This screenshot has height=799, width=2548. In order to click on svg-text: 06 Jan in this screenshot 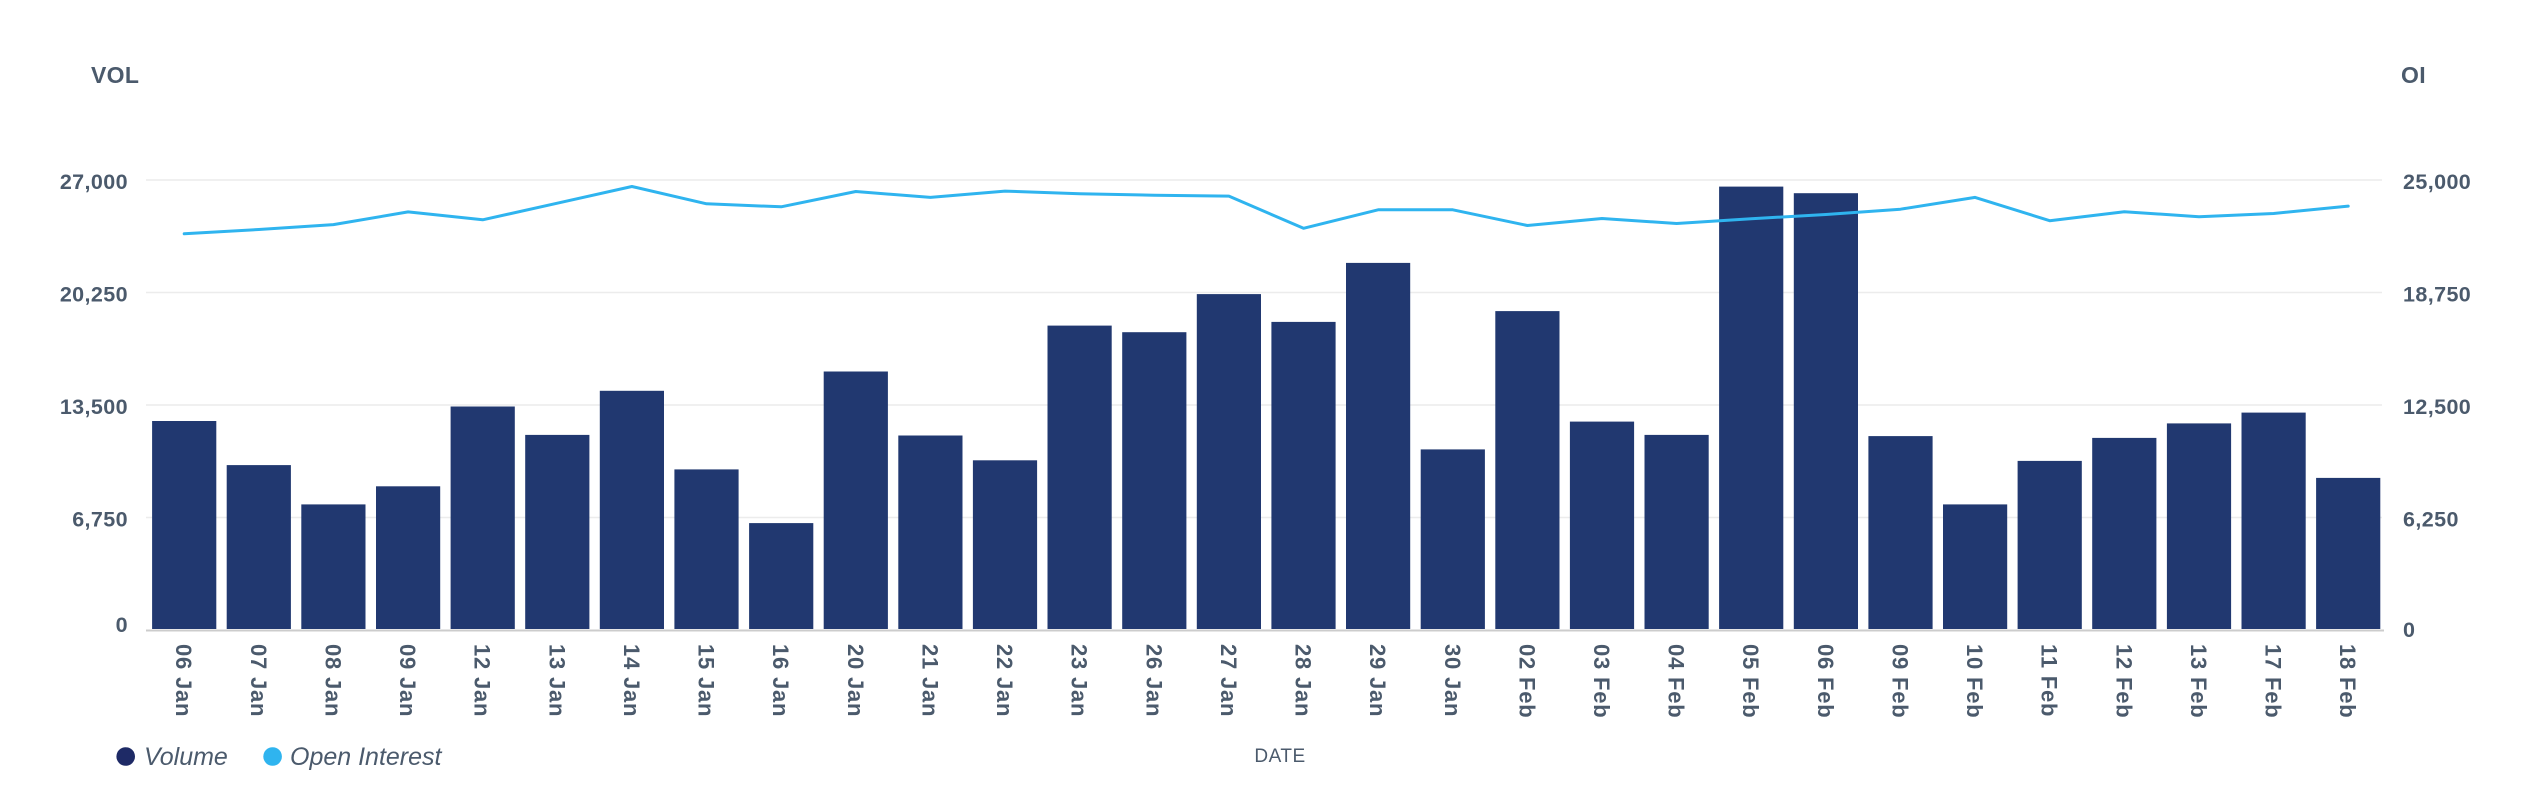, I will do `click(183, 680)`.